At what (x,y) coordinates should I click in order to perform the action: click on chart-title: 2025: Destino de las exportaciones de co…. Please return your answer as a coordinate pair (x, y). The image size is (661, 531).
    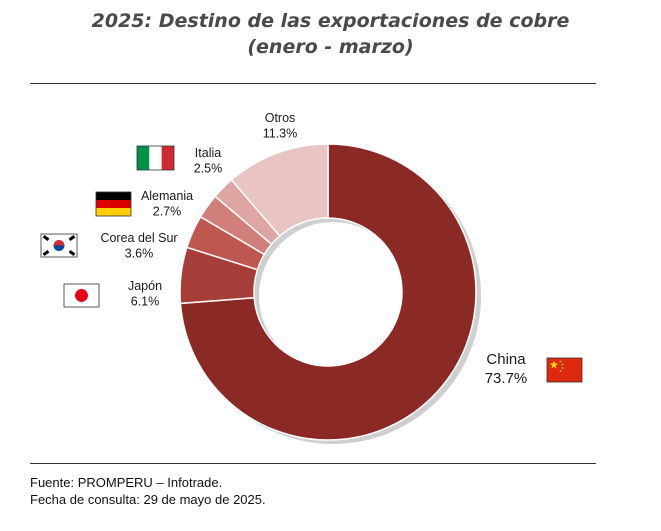
    Looking at the image, I should click on (330, 21).